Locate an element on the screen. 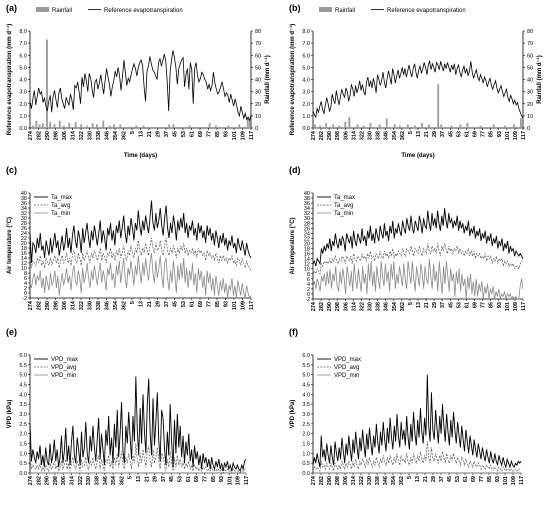 The image size is (550, 508). y-tick-label: 20 is located at coordinates (307, 244).